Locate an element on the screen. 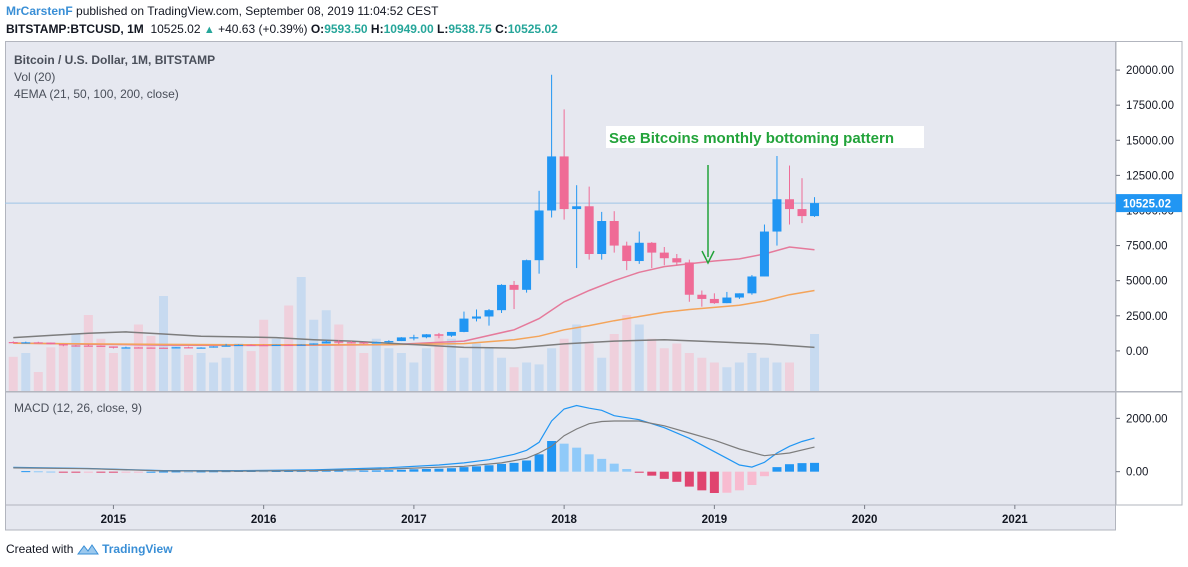 The width and height of the screenshot is (1188, 567). ema100-line is located at coordinates (414, 340).